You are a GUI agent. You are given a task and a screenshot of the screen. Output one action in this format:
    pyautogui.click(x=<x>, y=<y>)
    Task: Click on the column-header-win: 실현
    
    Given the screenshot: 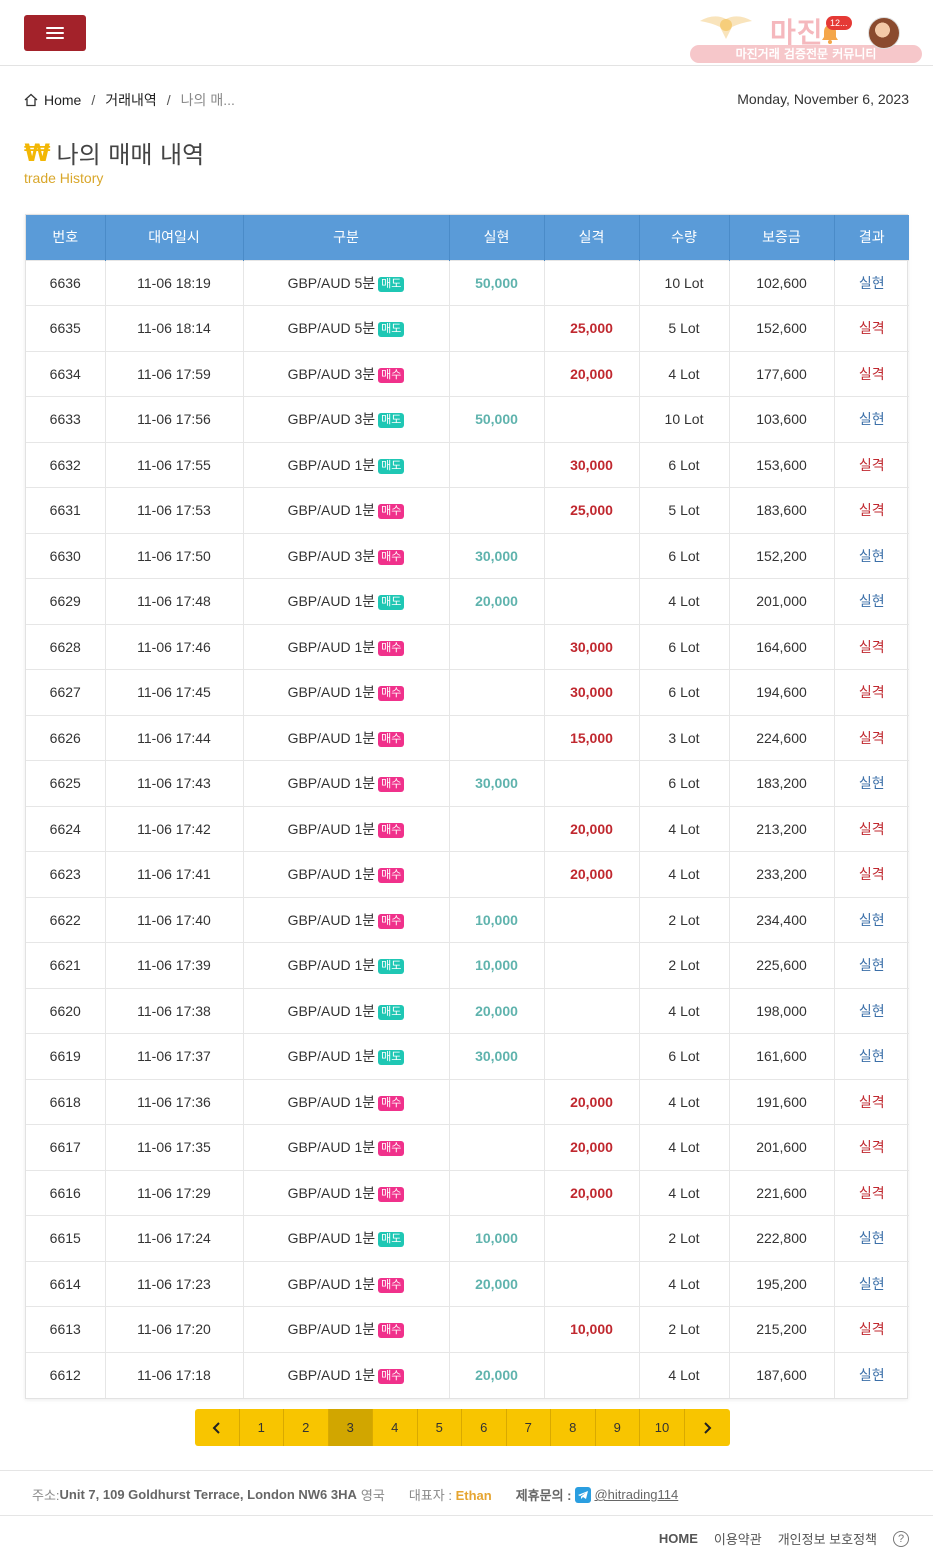 What is the action you would take?
    pyautogui.click(x=497, y=237)
    